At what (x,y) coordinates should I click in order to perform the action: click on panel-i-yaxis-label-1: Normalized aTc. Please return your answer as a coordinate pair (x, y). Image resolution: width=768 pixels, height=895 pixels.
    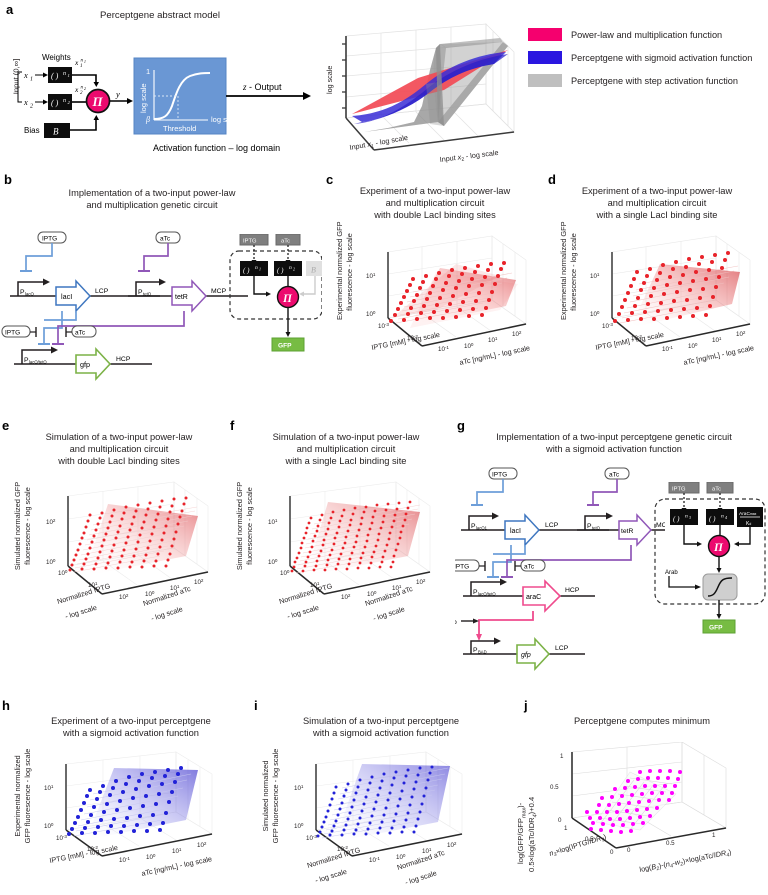
    Looking at the image, I should click on (421, 860).